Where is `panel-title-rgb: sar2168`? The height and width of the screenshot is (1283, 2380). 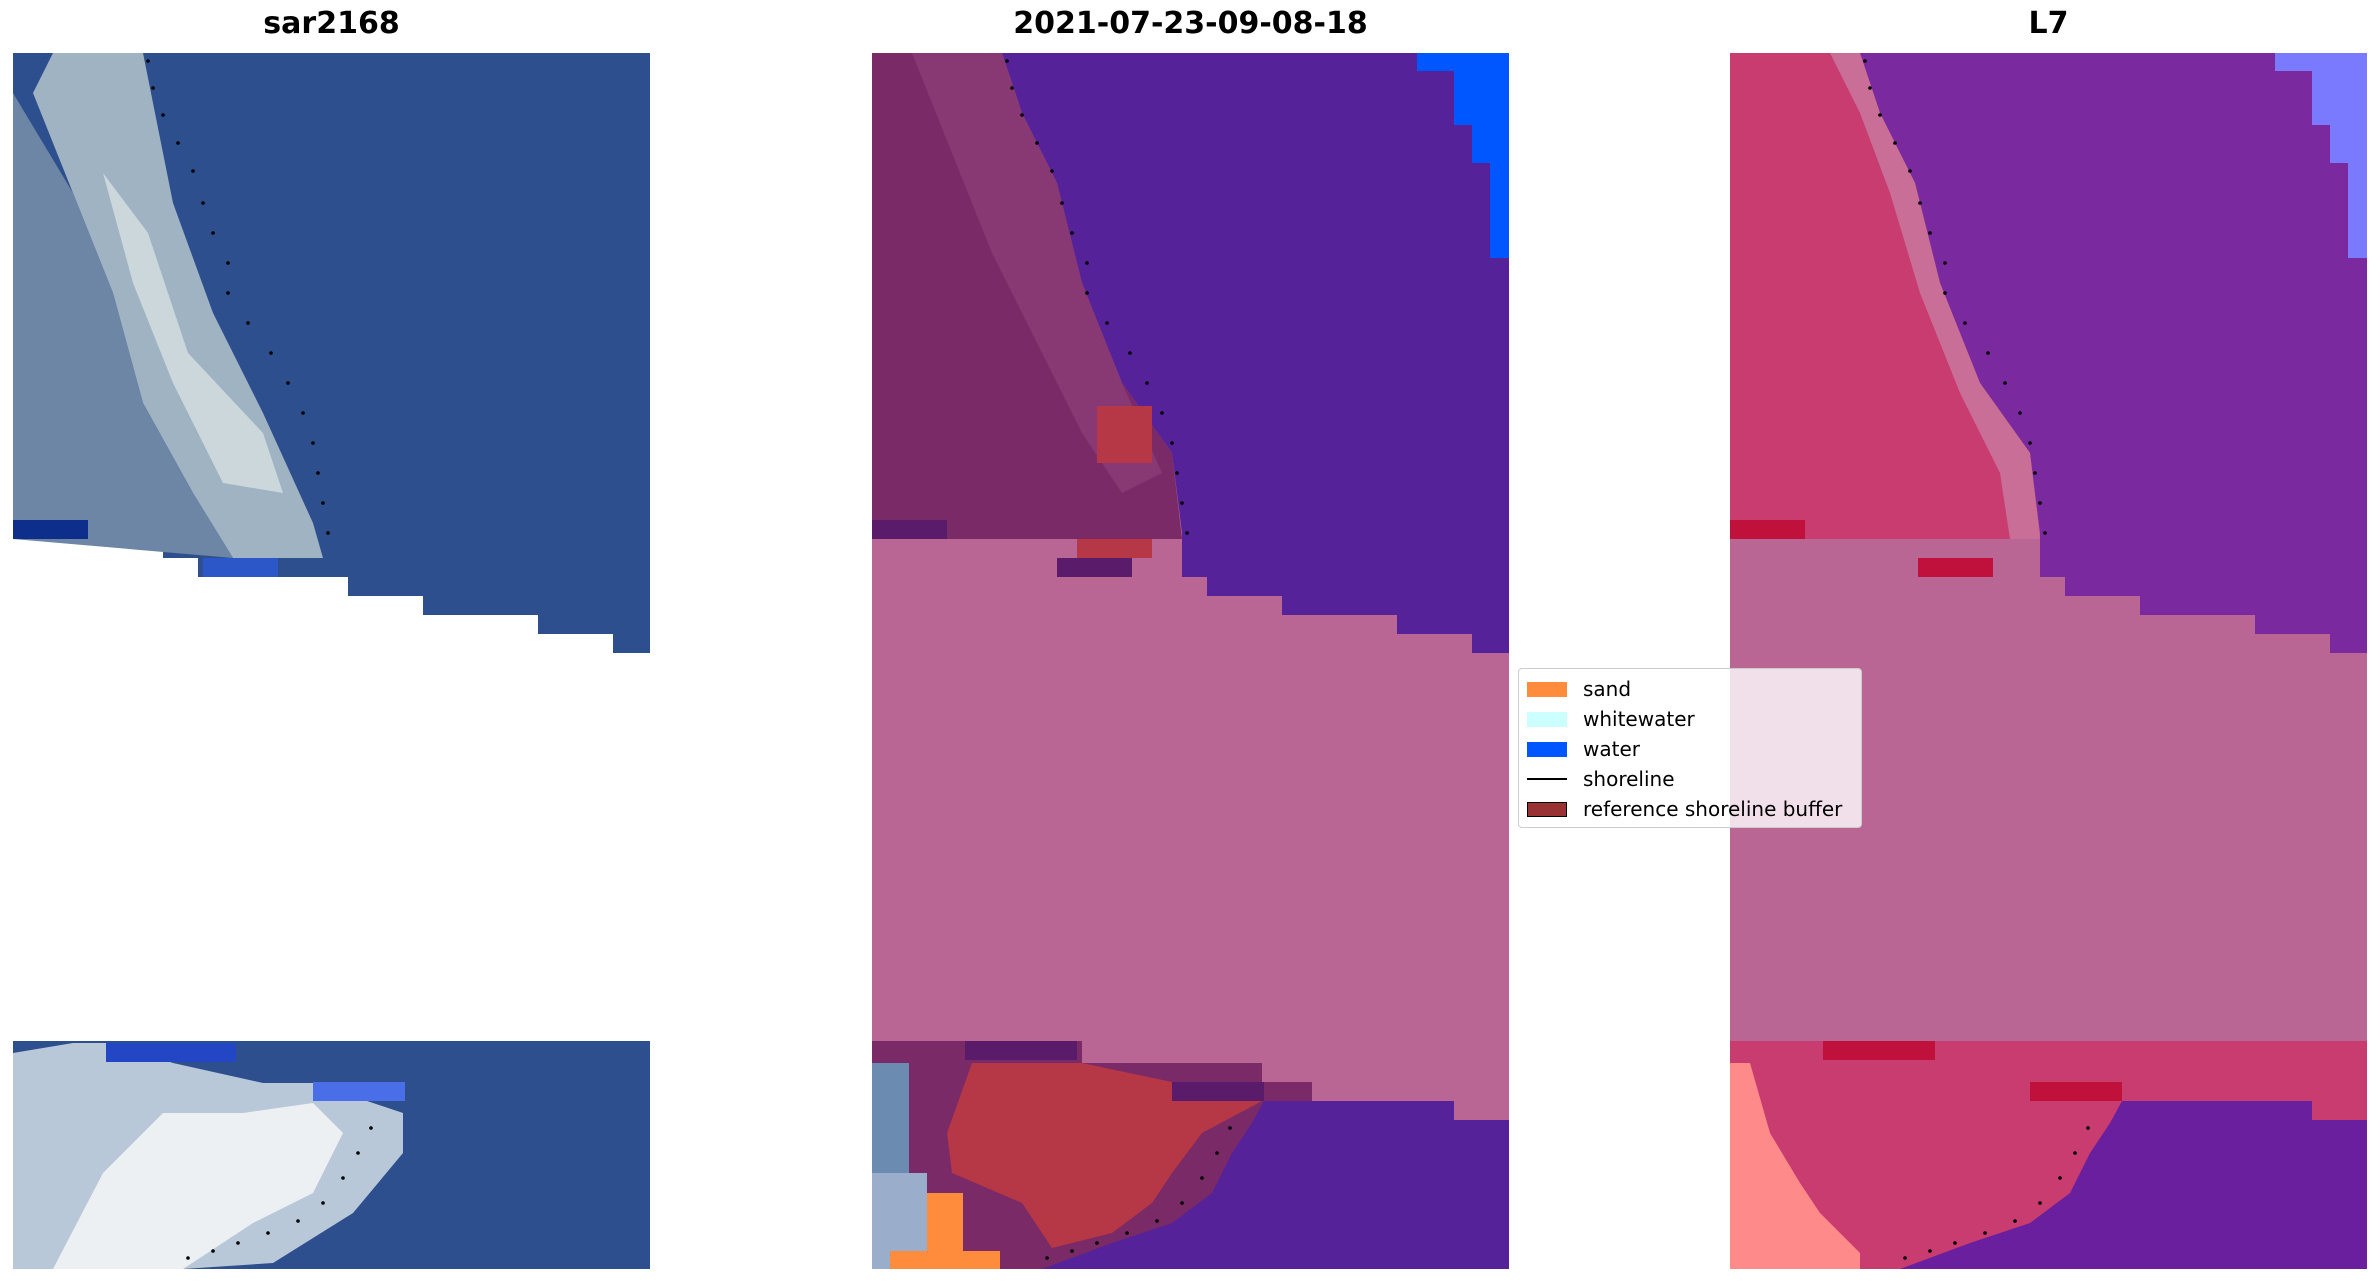 panel-title-rgb: sar2168 is located at coordinates (331, 23).